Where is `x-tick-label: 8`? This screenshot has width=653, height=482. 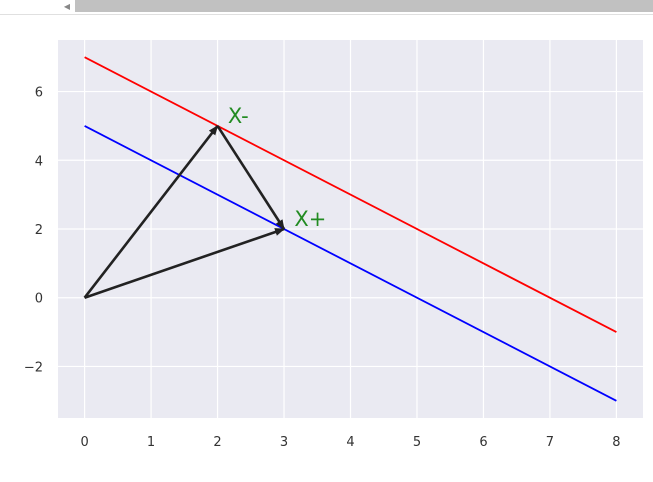
x-tick-label: 8 is located at coordinates (616, 442).